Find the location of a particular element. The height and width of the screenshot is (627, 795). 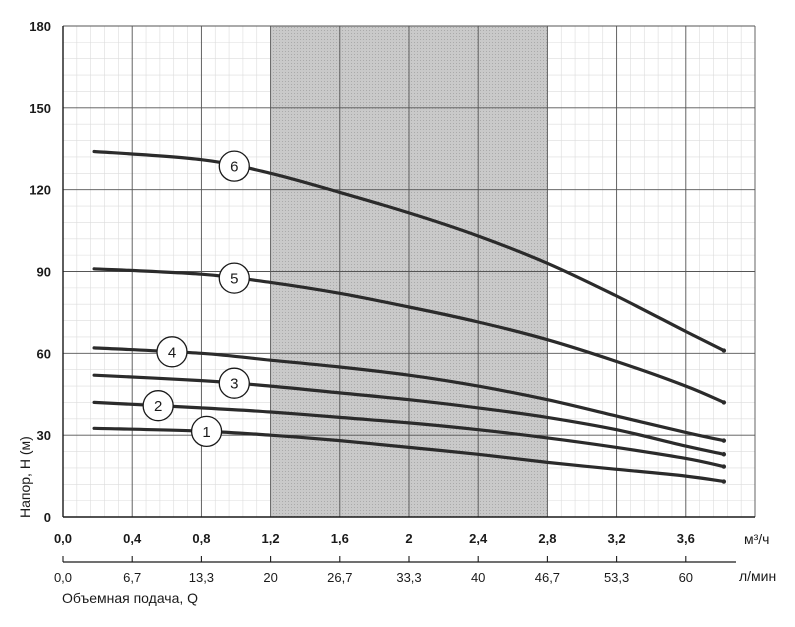

x-tick-label-lmin: 0,0 is located at coordinates (63, 577).